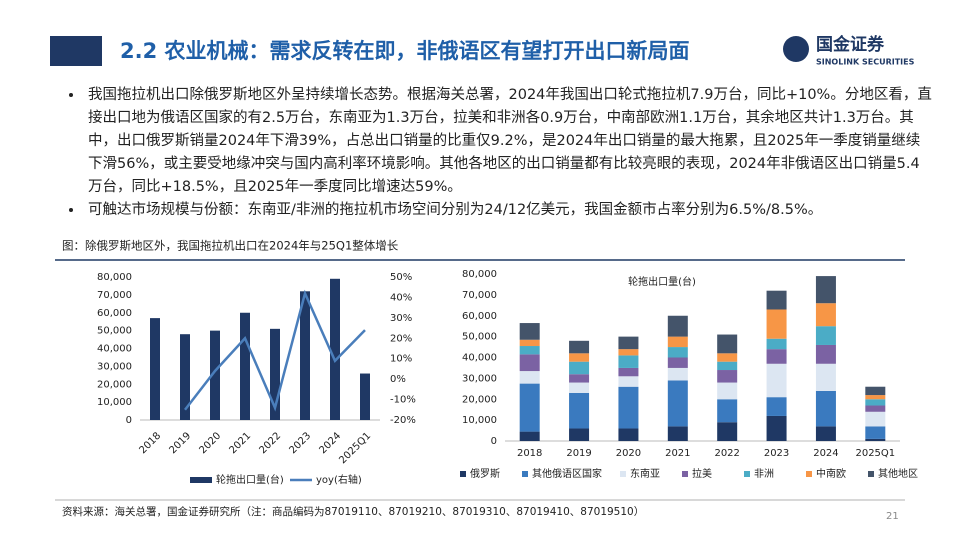 Image resolution: width=960 pixels, height=540 pixels. Describe the element at coordinates (398, 379) in the screenshot. I see `y2-tick-label: 0%` at that location.